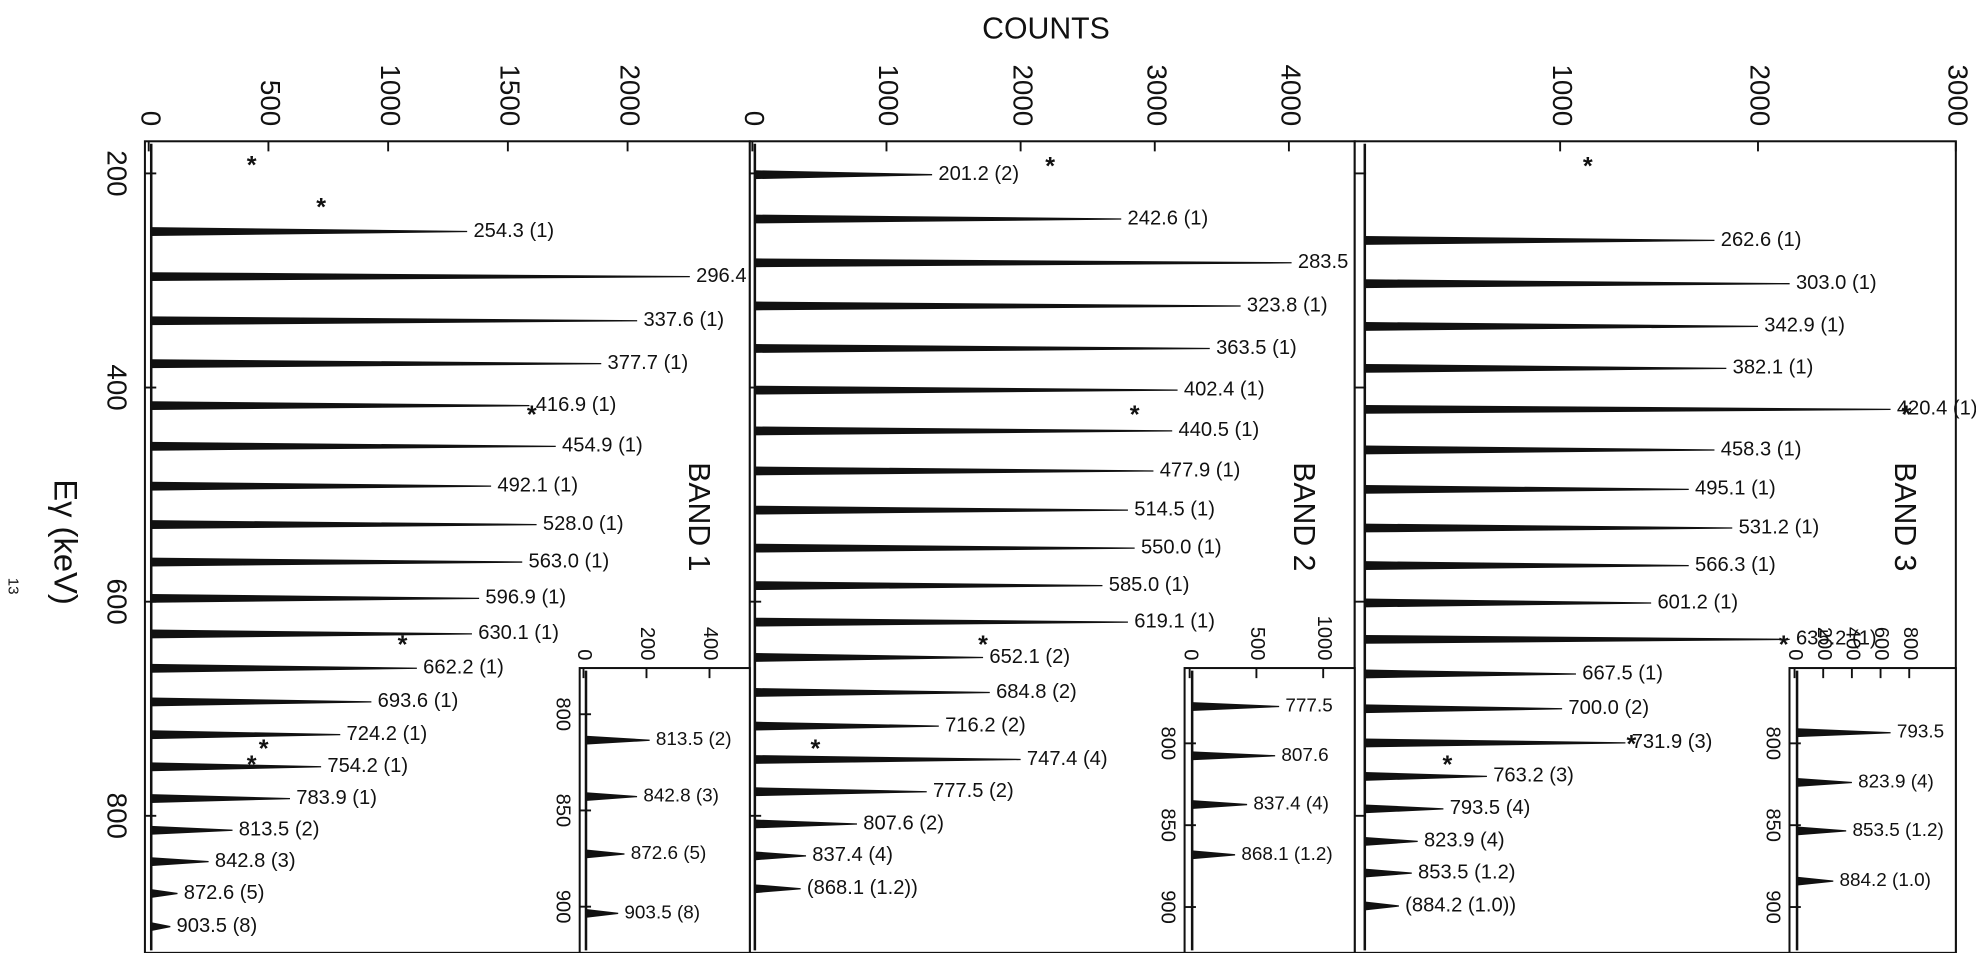 This screenshot has width=1976, height=953. What do you see at coordinates (1464, 841) in the screenshot?
I see `peak-label: 823.9 (4)` at bounding box center [1464, 841].